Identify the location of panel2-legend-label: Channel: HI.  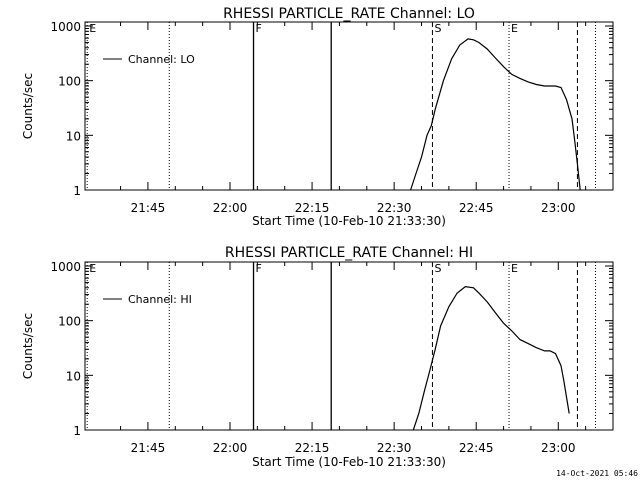
(160, 299).